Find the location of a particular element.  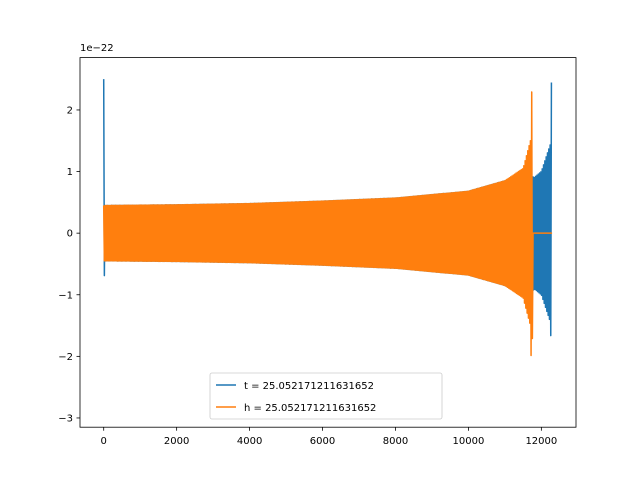

y-tick-label: 1 is located at coordinates (70, 172).